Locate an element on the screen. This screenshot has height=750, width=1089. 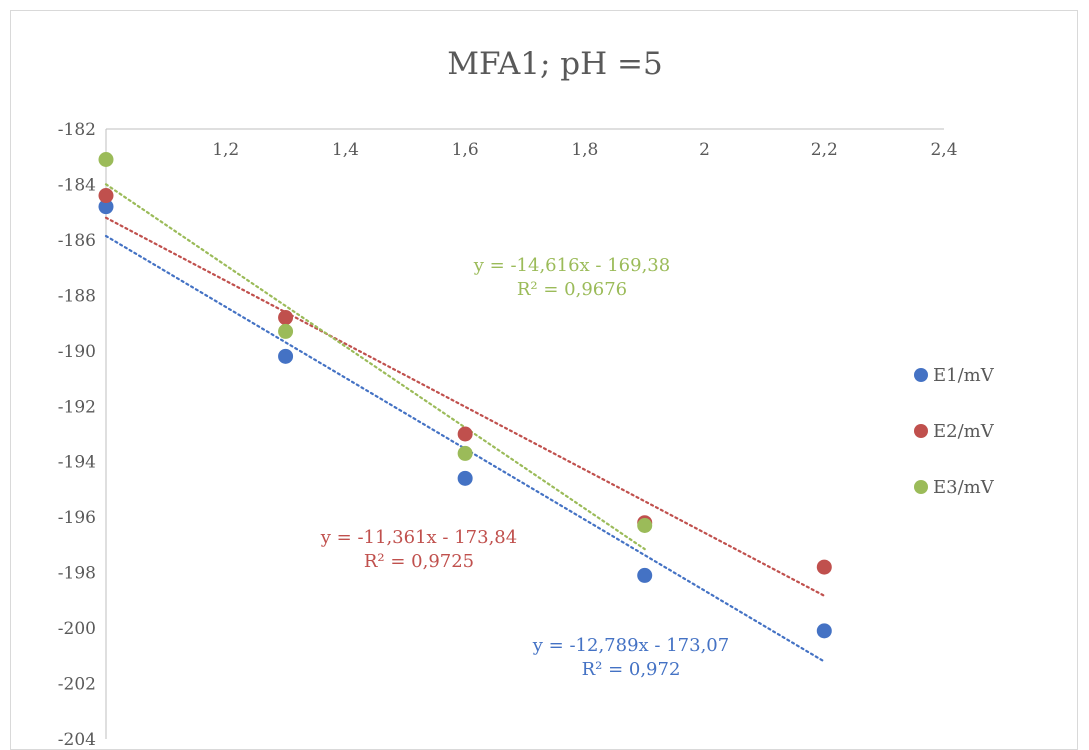
x-tick-label: 1,6 is located at coordinates (465, 150).